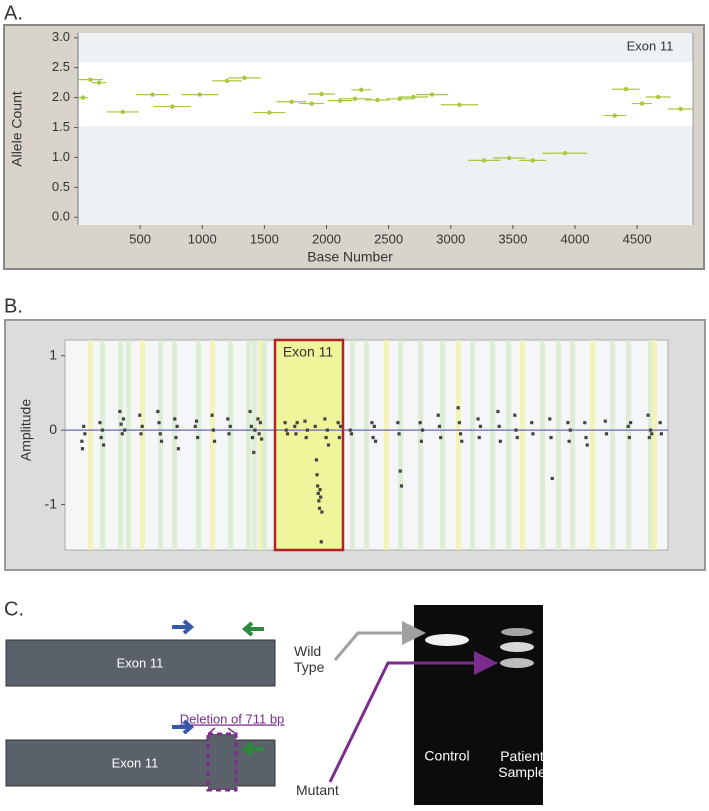 The height and width of the screenshot is (811, 709). I want to click on deletion-lines, so click(222, 731).